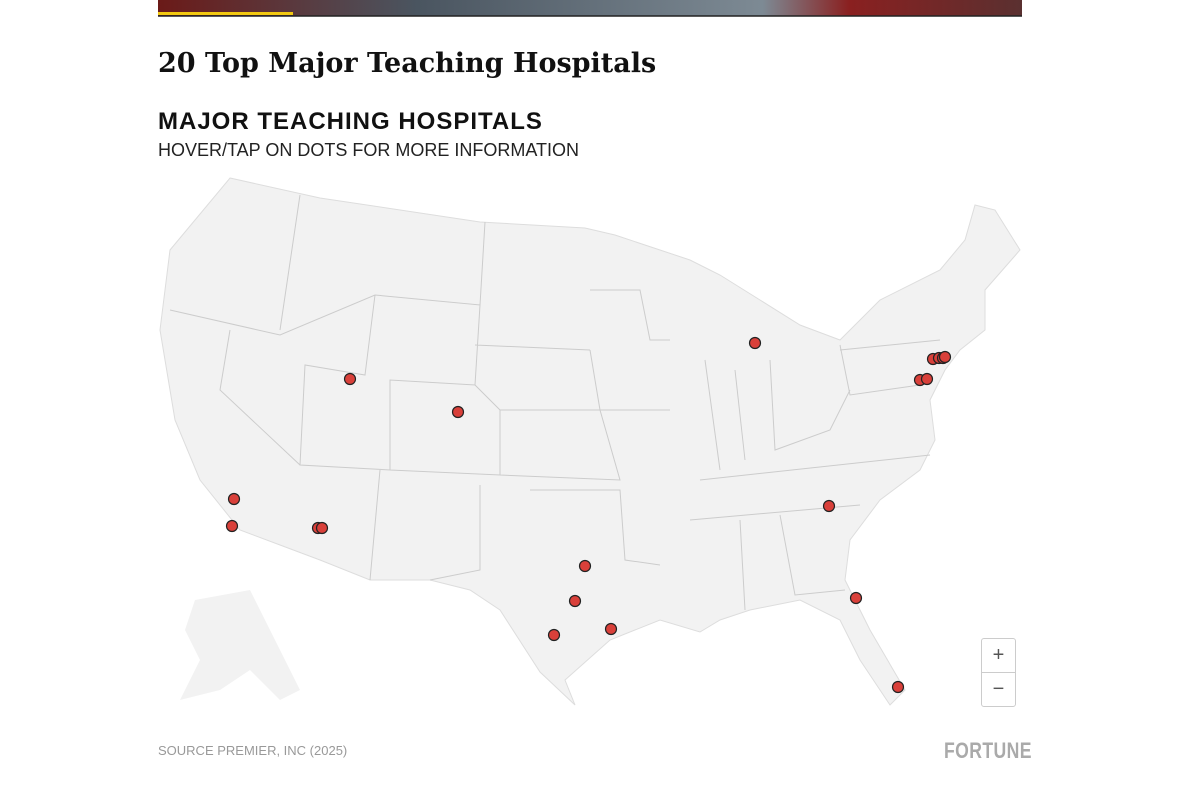  What do you see at coordinates (407, 63) in the screenshot?
I see `page-title: 20 Top Major Teaching Hospitals` at bounding box center [407, 63].